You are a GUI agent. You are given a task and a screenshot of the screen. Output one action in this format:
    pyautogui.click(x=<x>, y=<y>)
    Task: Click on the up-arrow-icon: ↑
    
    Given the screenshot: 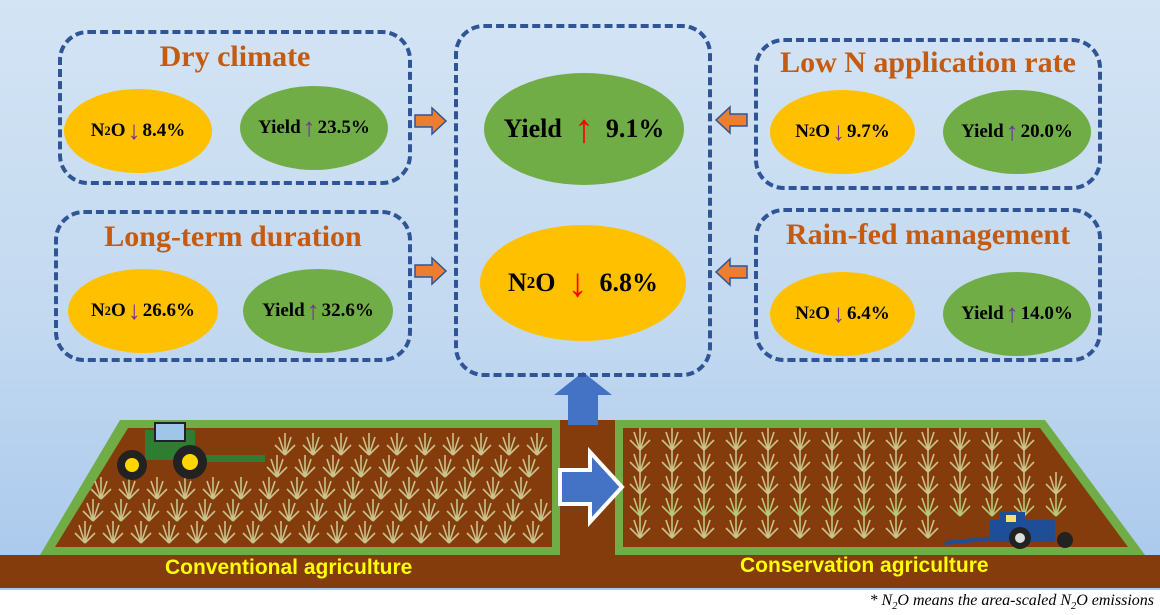 What is the action you would take?
    pyautogui.click(x=1012, y=131)
    